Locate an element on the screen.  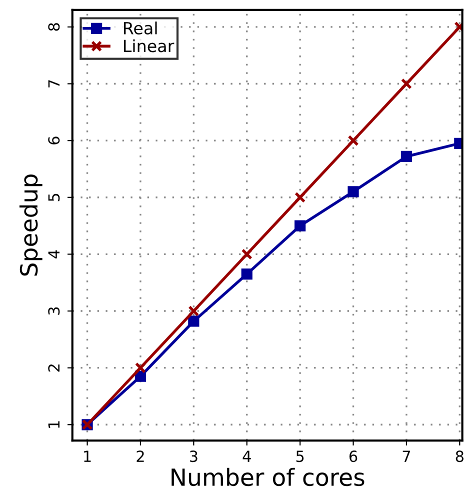
x-tick-label: 4 is located at coordinates (246, 456).